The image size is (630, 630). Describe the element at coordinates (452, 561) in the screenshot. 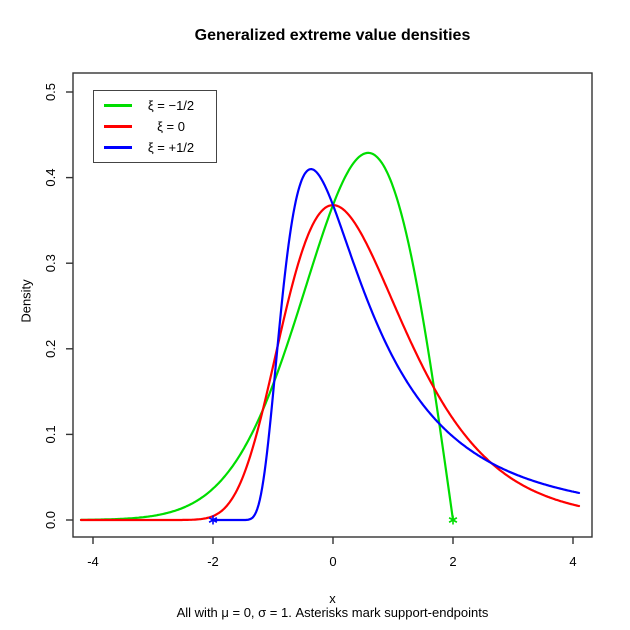

I see `x-tick-label: 2` at that location.